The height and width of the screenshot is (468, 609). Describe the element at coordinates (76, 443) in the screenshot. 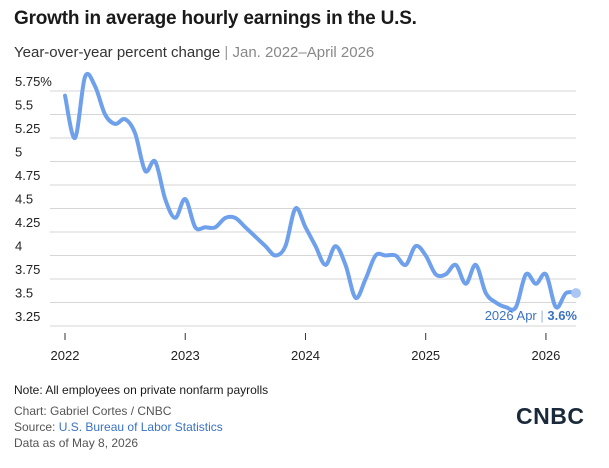

I see `data-as-of: Data as of May 8, 2026` at that location.